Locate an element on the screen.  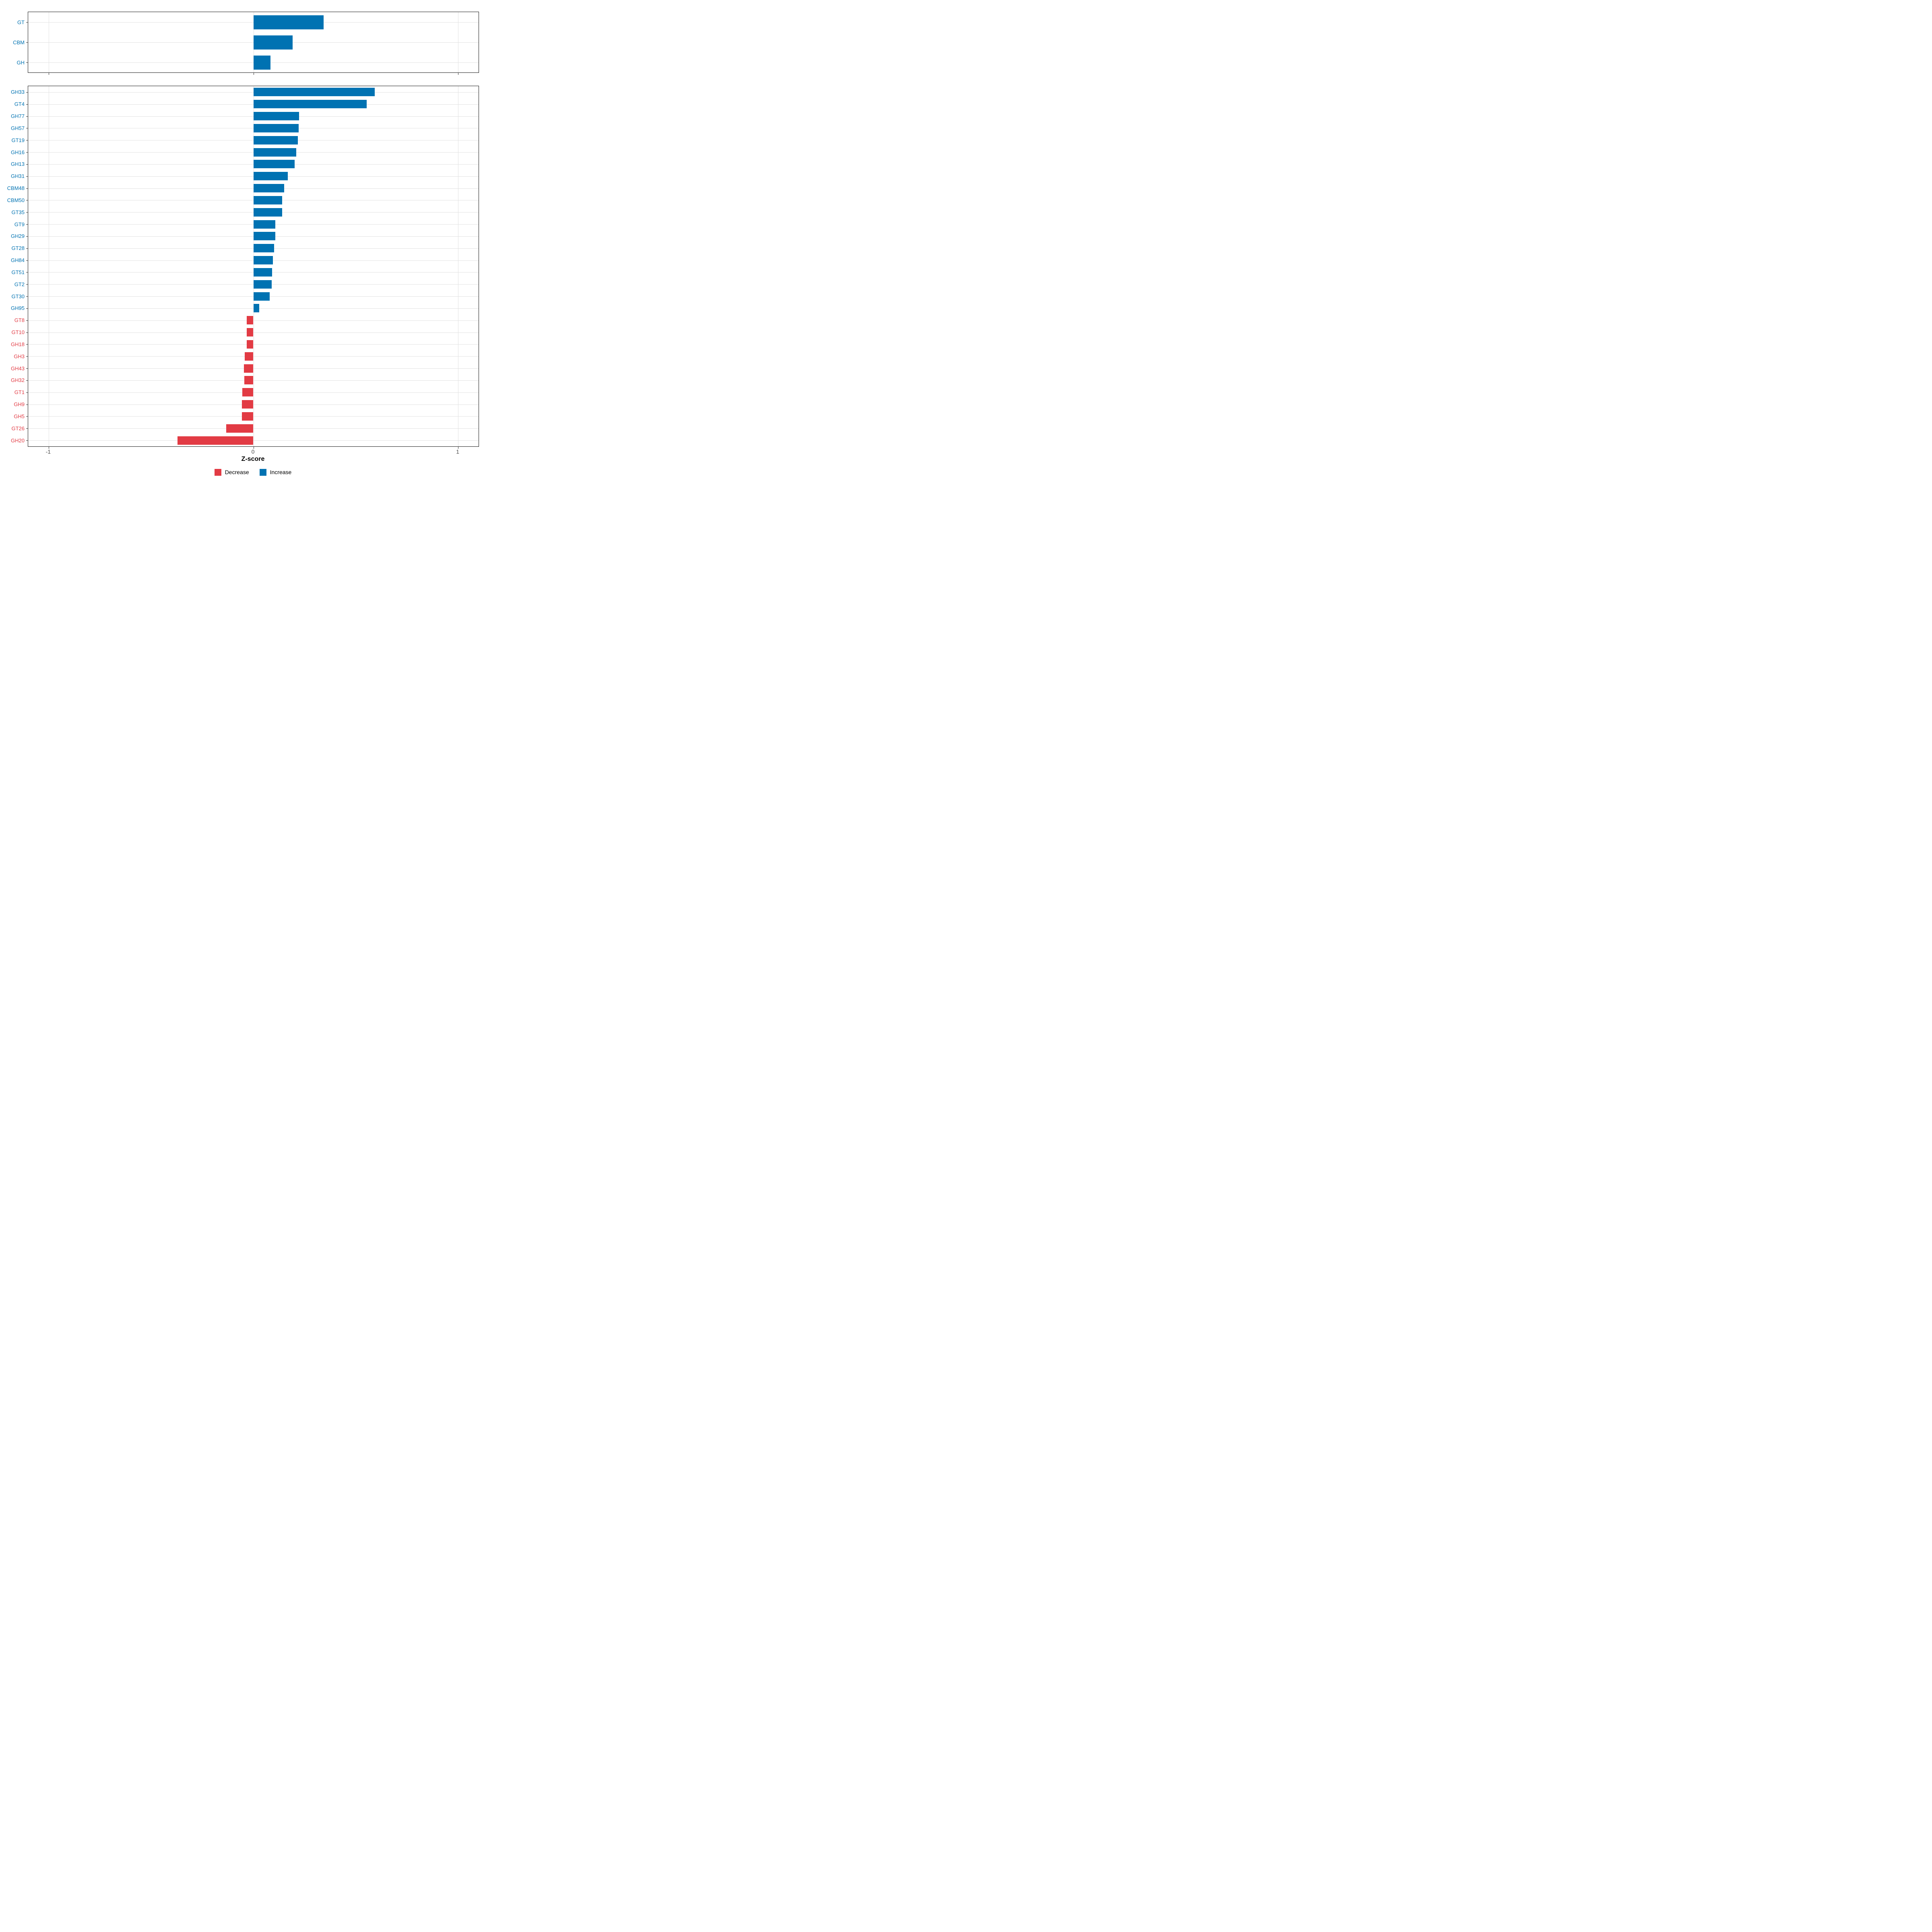
category-row: GT51 is located at coordinates (245, 272).